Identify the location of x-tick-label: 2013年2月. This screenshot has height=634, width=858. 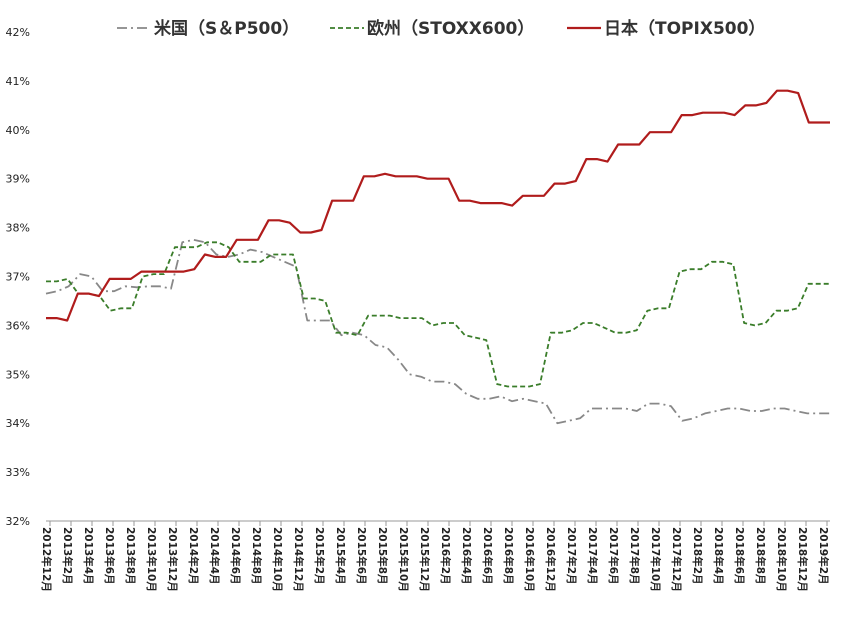
(67, 556).